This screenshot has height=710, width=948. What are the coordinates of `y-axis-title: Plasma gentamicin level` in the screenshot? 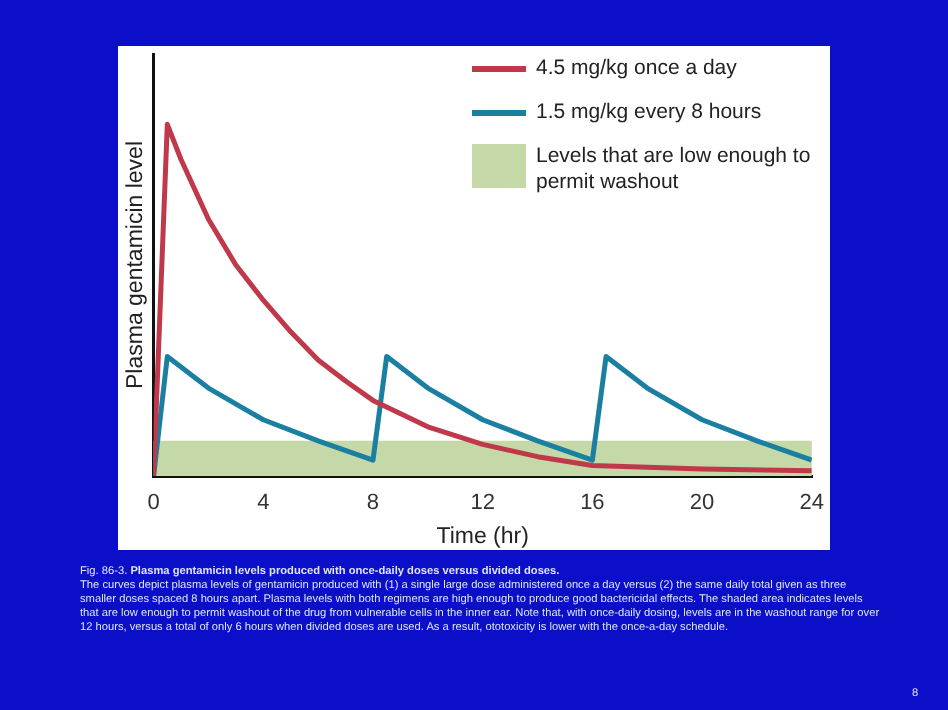 It's located at (136, 265).